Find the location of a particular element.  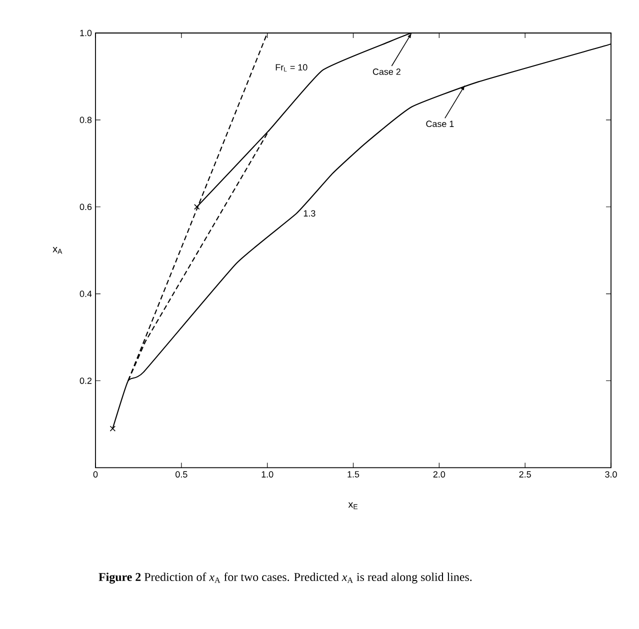

annotation: Case 1 is located at coordinates (440, 124).